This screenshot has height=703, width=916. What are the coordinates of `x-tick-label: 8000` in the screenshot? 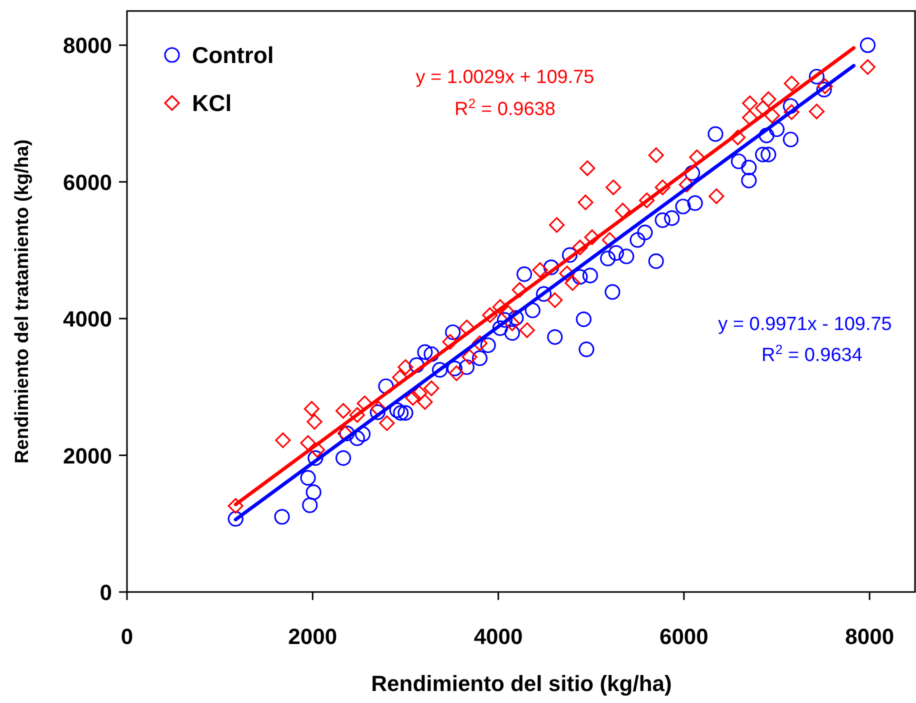 It's located at (869, 636).